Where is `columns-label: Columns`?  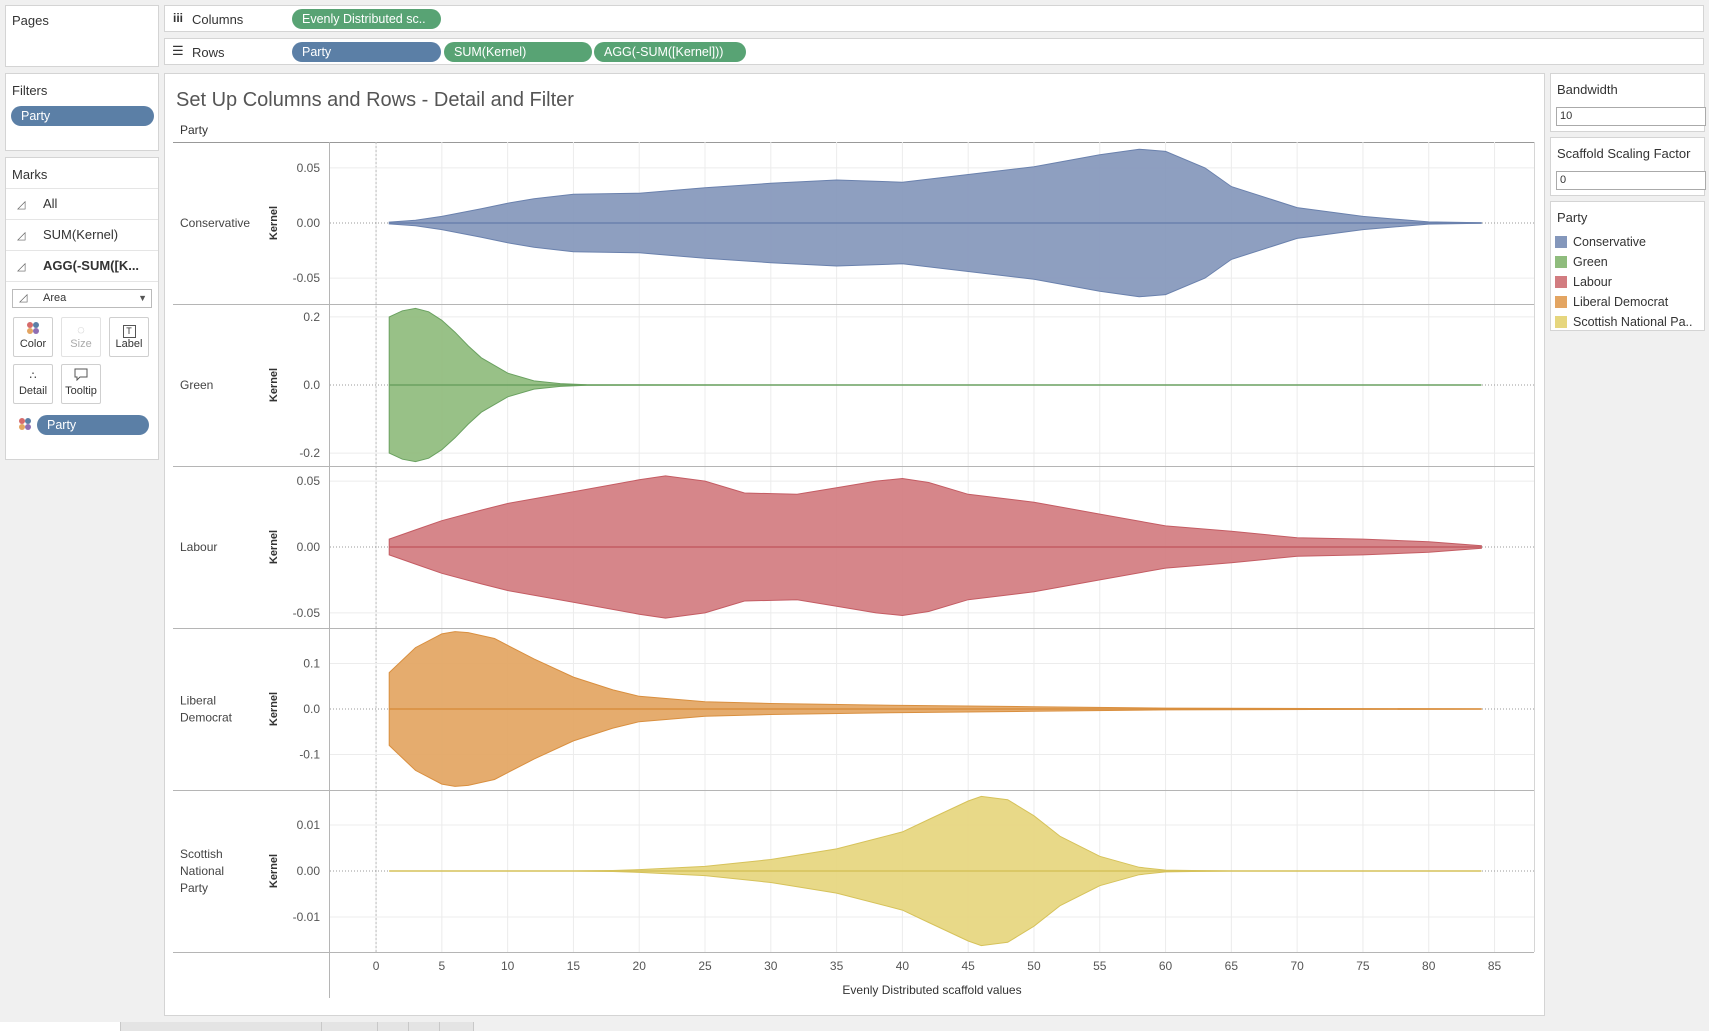
columns-label: Columns is located at coordinates (218, 19).